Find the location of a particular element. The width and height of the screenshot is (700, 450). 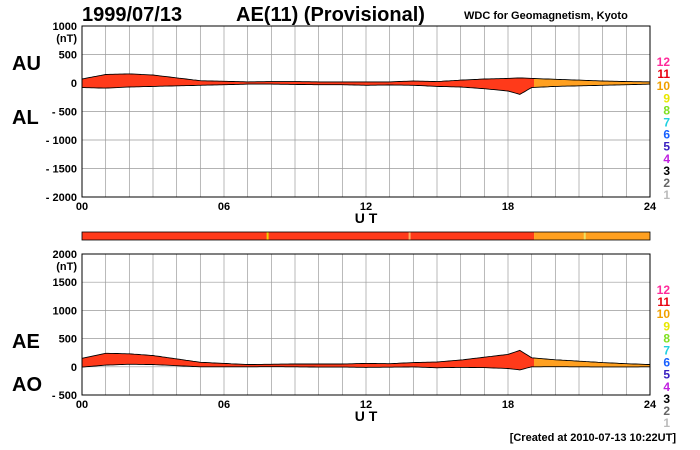

series-line-ao is located at coordinates (365, 367).